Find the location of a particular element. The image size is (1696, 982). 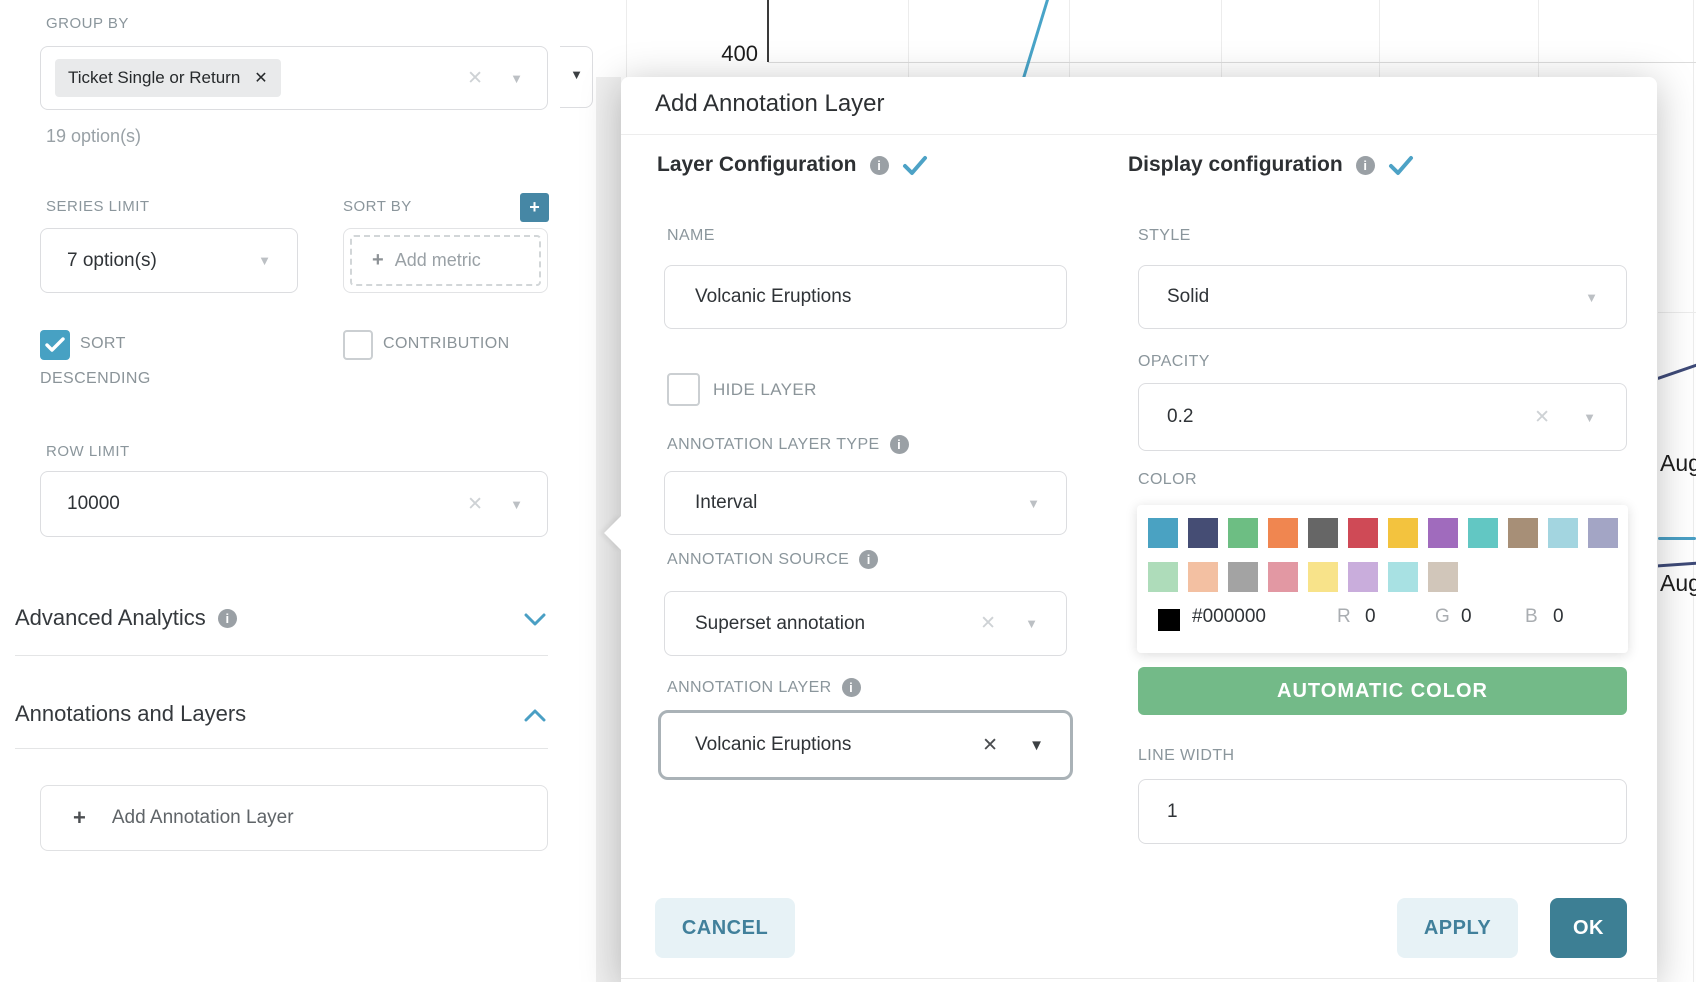

plus-icon: + is located at coordinates (534, 207).